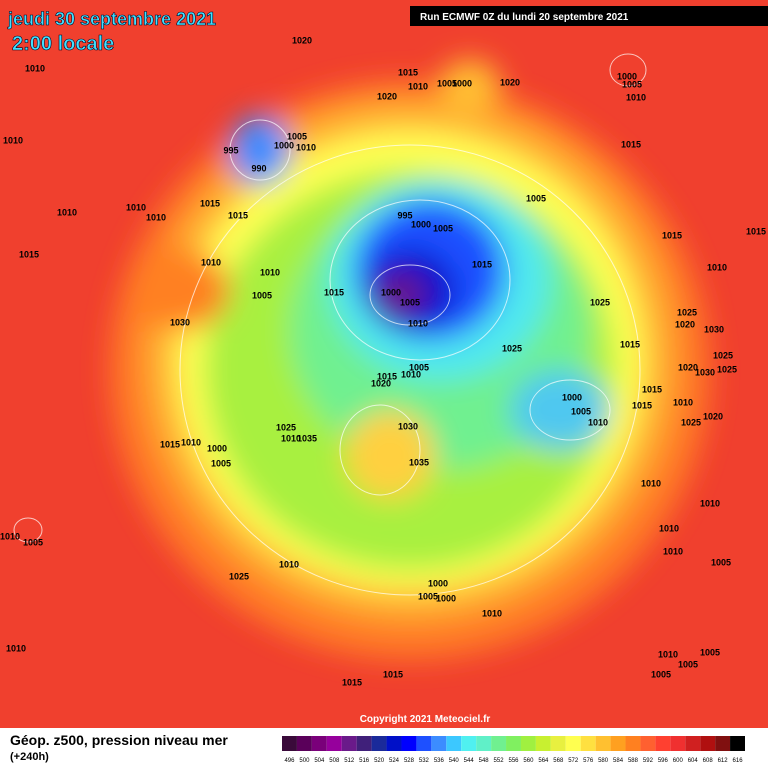 This screenshot has width=768, height=773. What do you see at coordinates (558, 761) in the screenshot?
I see `scale-label: 568` at bounding box center [558, 761].